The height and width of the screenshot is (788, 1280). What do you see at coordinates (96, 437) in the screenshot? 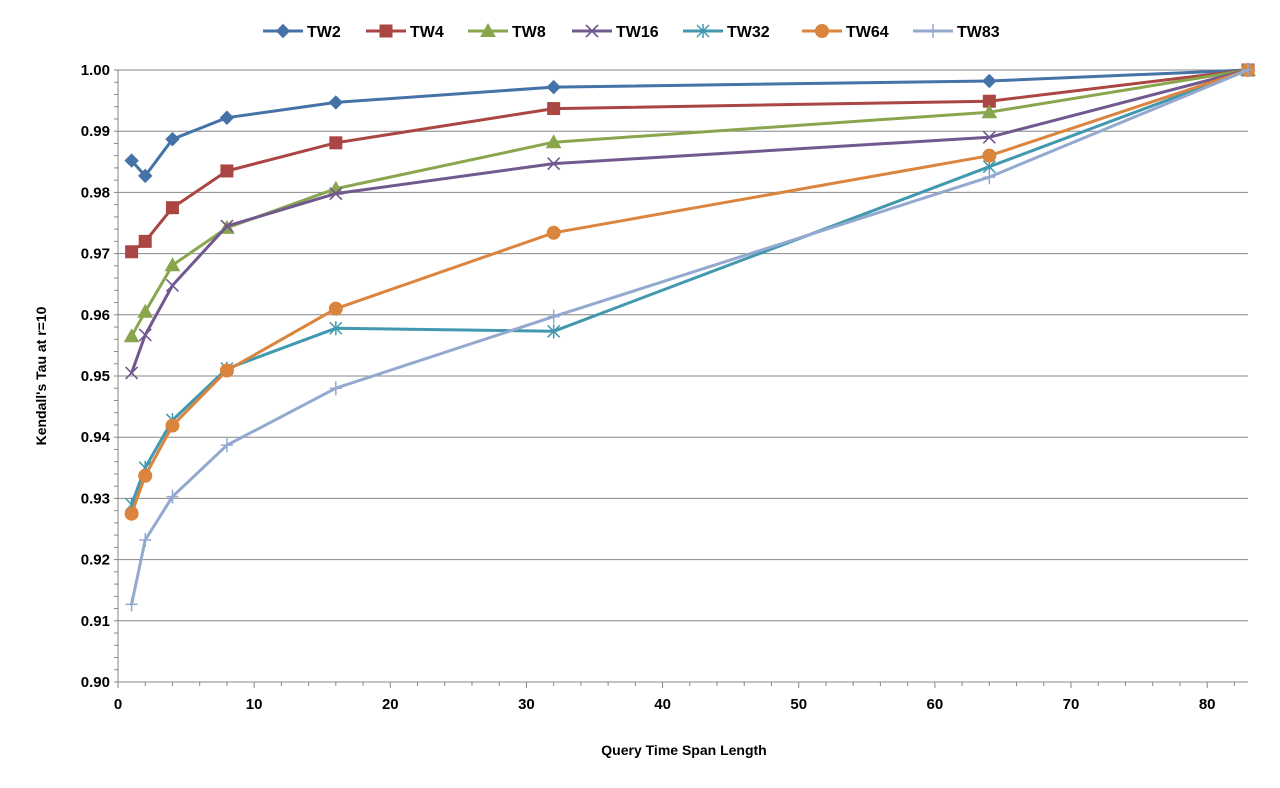
I see `y-tick-label: 0.94` at bounding box center [96, 437].